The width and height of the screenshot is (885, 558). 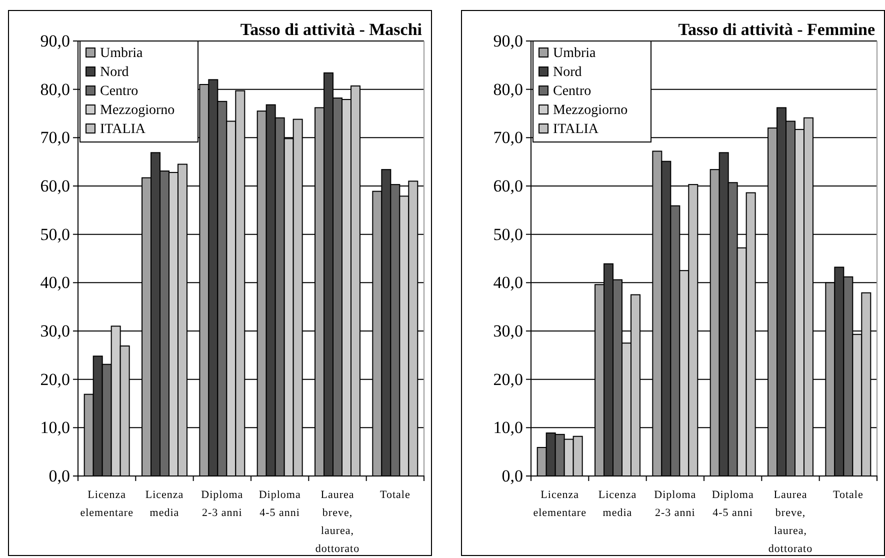 I want to click on chart-title: Tasso di attività - Maschi, so click(x=331, y=29).